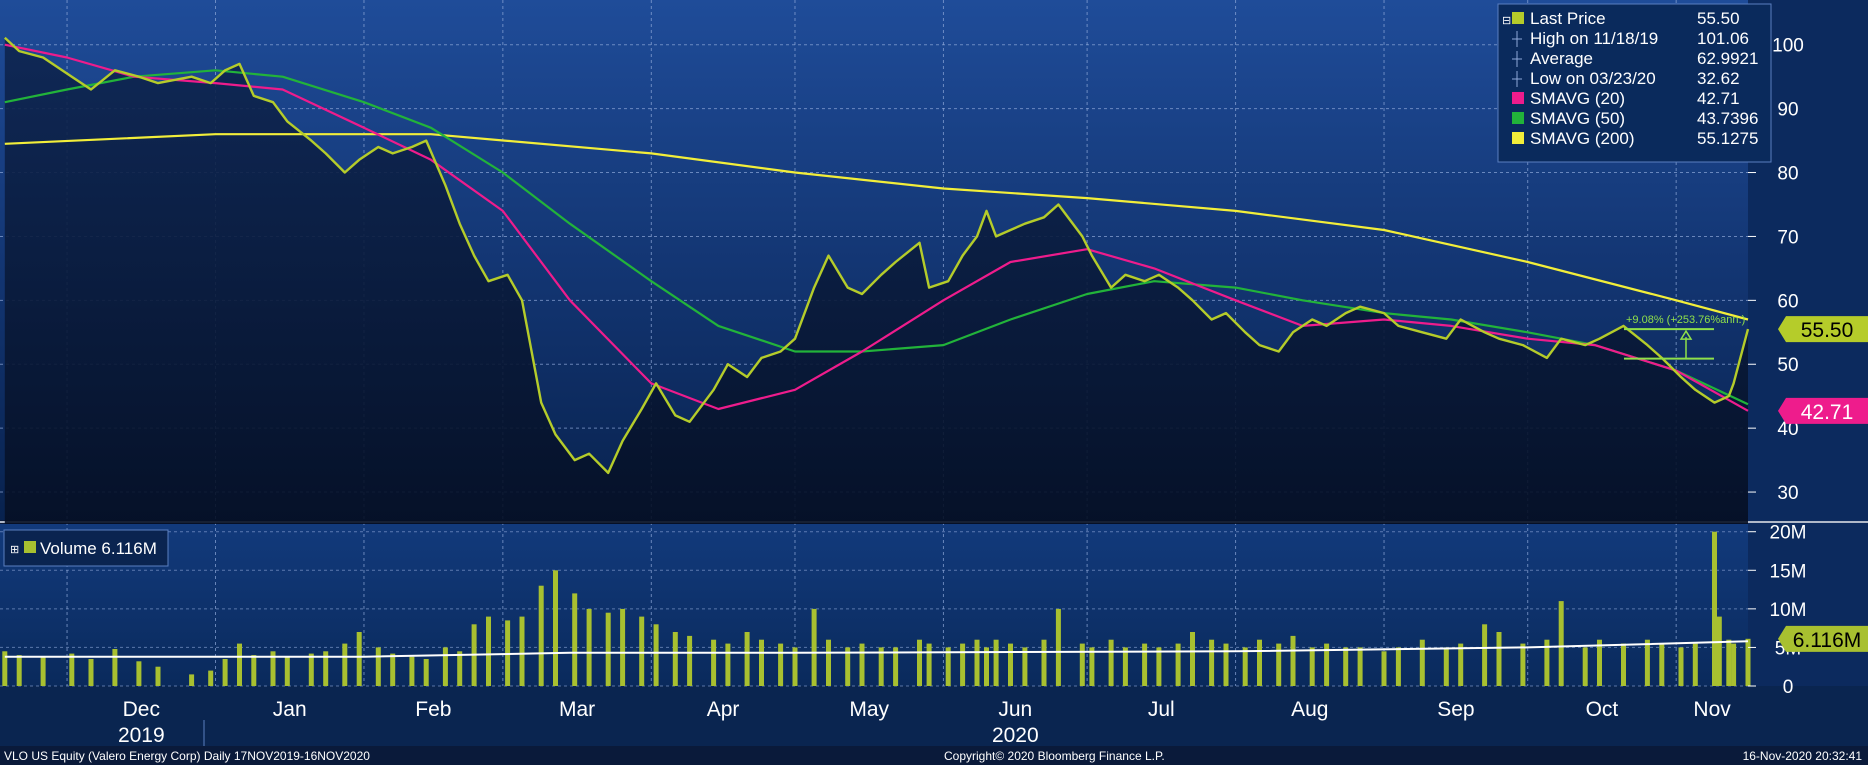  I want to click on badge-last-price-bg, so click(1823, 329).